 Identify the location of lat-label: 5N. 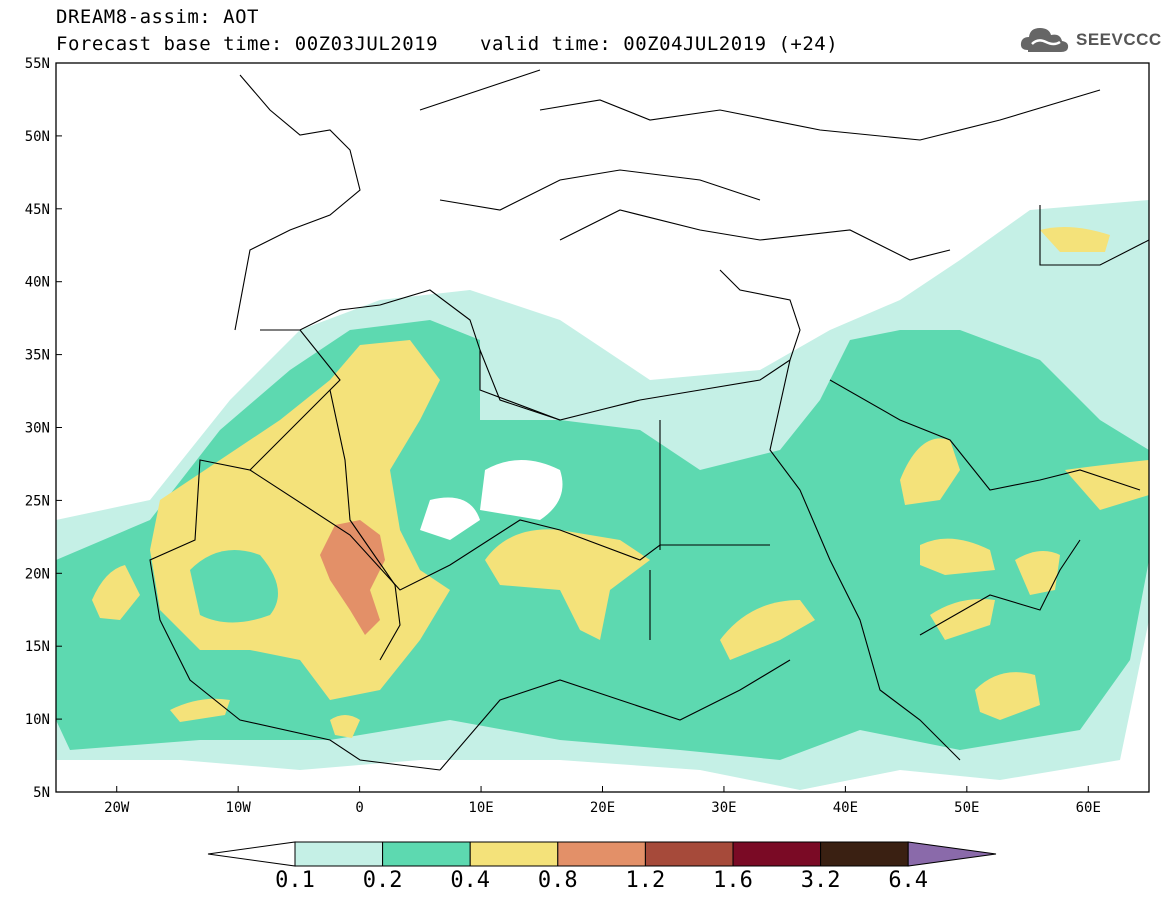
(41, 793).